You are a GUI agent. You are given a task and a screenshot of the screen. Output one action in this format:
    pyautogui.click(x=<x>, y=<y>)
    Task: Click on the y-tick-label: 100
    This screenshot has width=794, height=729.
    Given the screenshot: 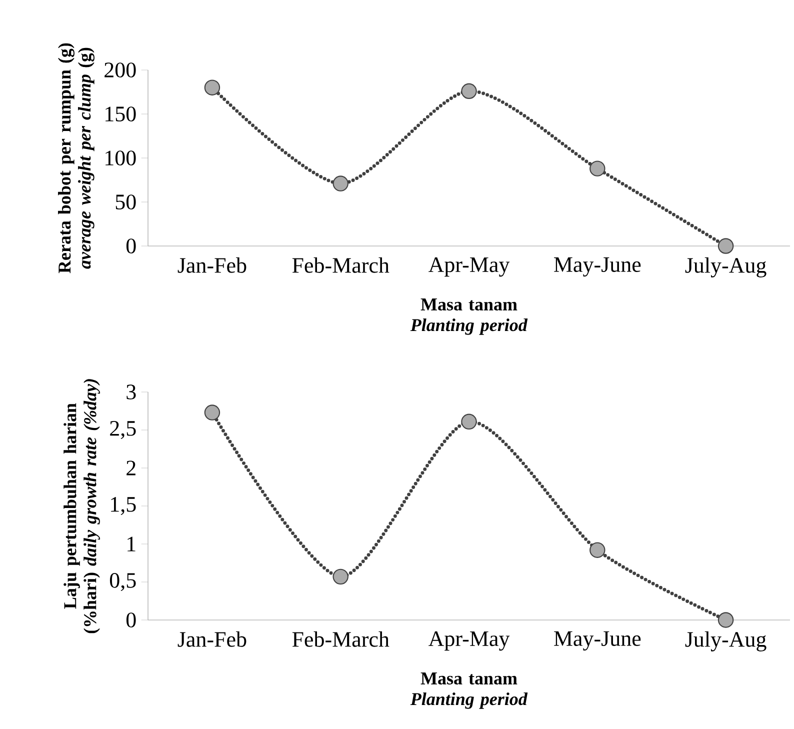 What is the action you would take?
    pyautogui.click(x=121, y=158)
    